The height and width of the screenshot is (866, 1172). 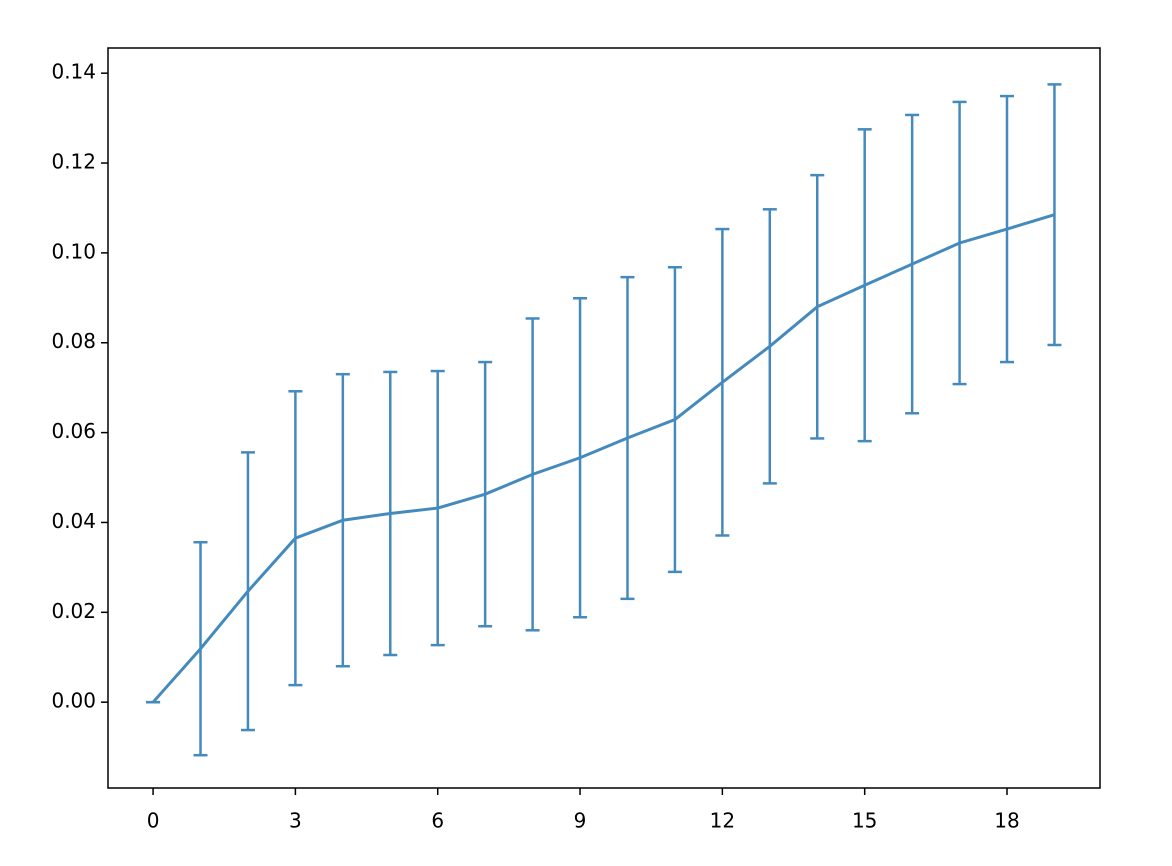 What do you see at coordinates (73, 341) in the screenshot?
I see `y-tick-label: 0.08` at bounding box center [73, 341].